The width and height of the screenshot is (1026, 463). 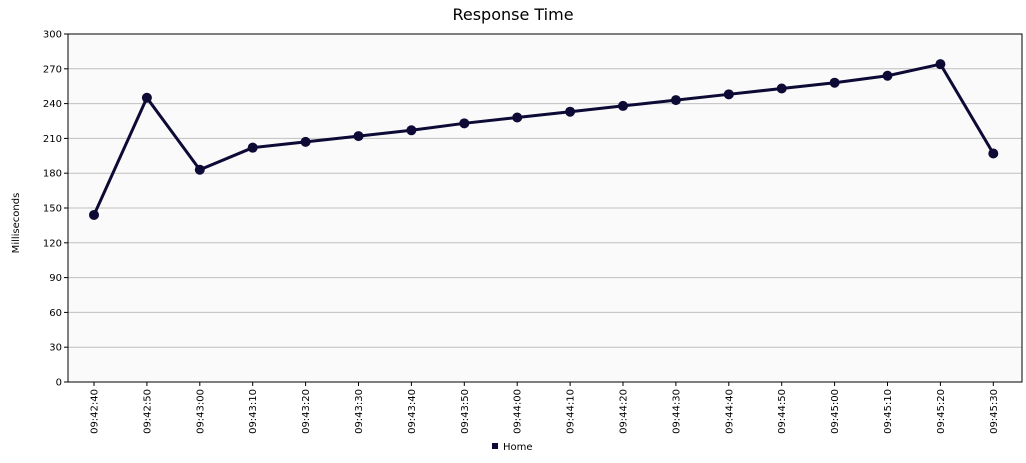 I want to click on y-tick-label: 270, so click(x=52, y=69).